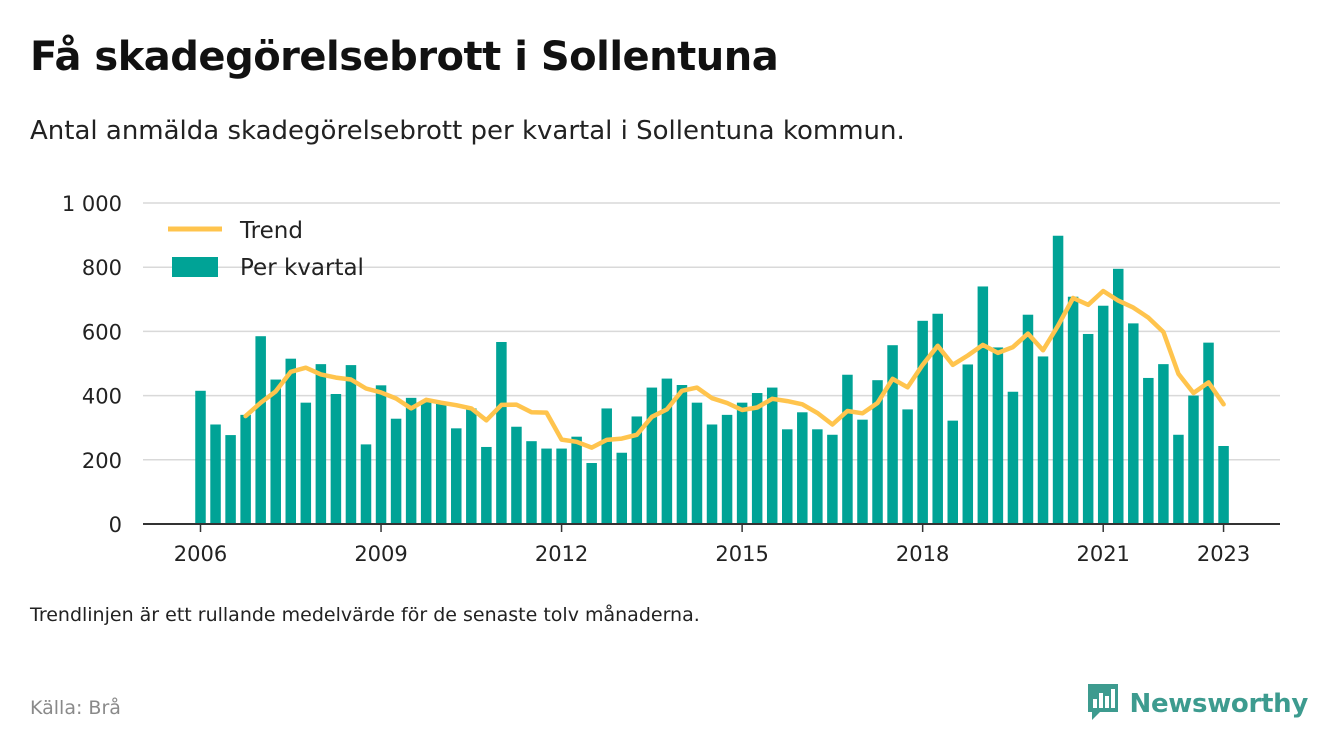 The height and width of the screenshot is (753, 1340). Describe the element at coordinates (561, 554) in the screenshot. I see `x-tick-label: 2012` at that location.